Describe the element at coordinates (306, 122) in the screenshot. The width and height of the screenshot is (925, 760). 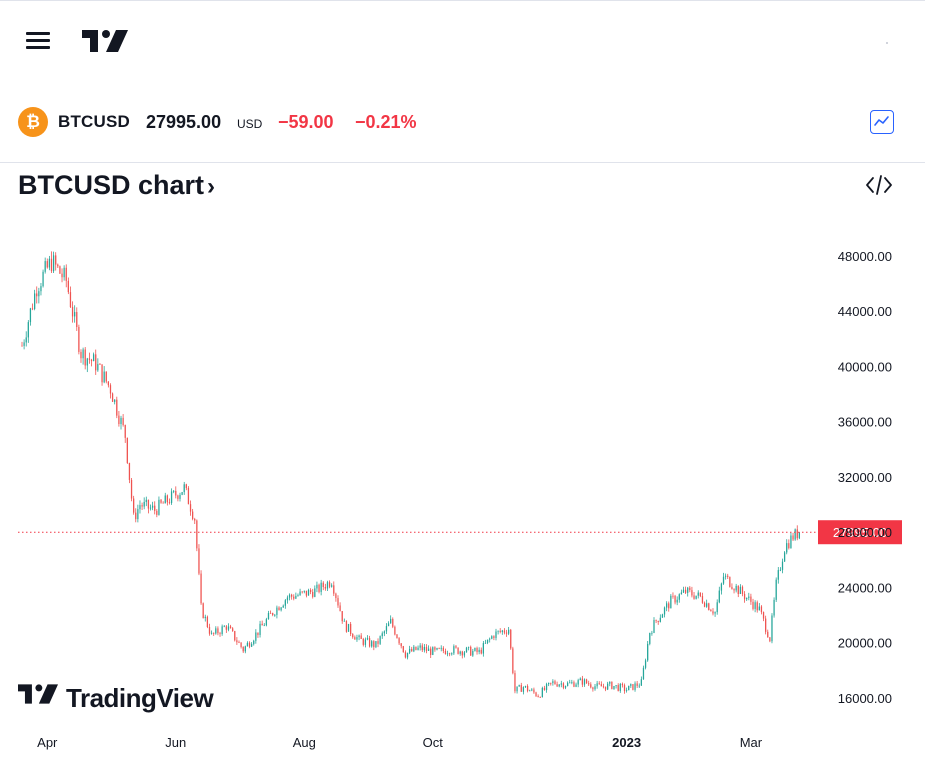
I see `price-change: −59.00` at that location.